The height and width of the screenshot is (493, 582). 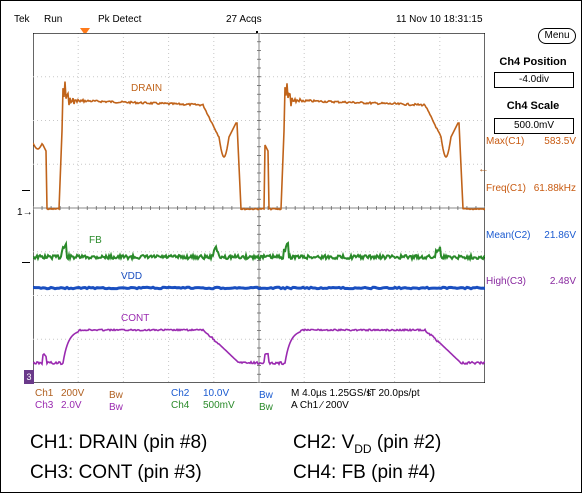 I want to click on acquisition-count: 27 Acqs, so click(x=244, y=19).